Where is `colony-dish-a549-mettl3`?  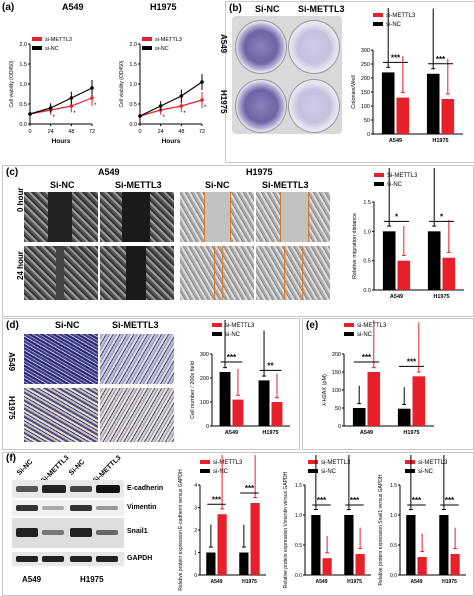
colony-dish-a549-mettl3 is located at coordinates (314, 47).